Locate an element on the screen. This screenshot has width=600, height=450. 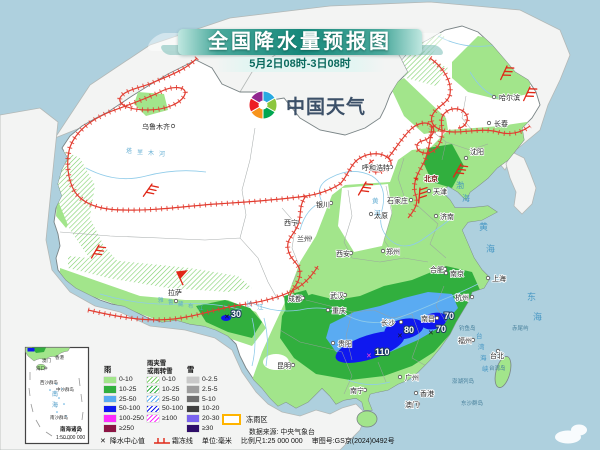
legend-row: 20-30 is located at coordinates (203, 419).